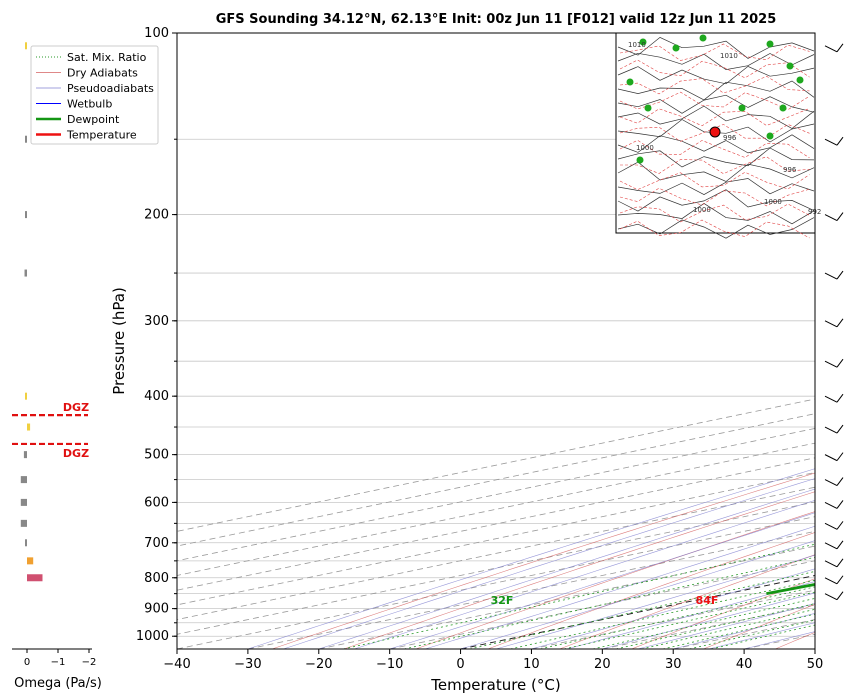 Image resolution: width=858 pixels, height=696 pixels. Describe the element at coordinates (89, 662) in the screenshot. I see `omega-tick-label: −2` at that location.